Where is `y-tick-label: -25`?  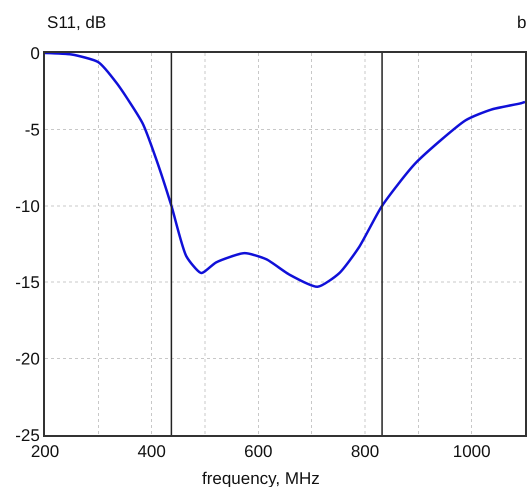 y-tick-label: -25 is located at coordinates (27, 435).